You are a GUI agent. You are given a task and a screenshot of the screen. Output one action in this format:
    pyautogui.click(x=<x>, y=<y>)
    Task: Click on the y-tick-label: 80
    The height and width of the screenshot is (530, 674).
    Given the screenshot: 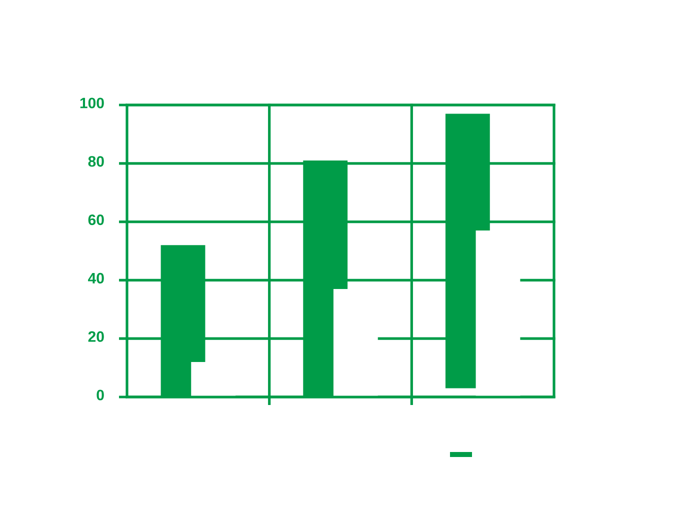 What is the action you would take?
    pyautogui.click(x=96, y=161)
    